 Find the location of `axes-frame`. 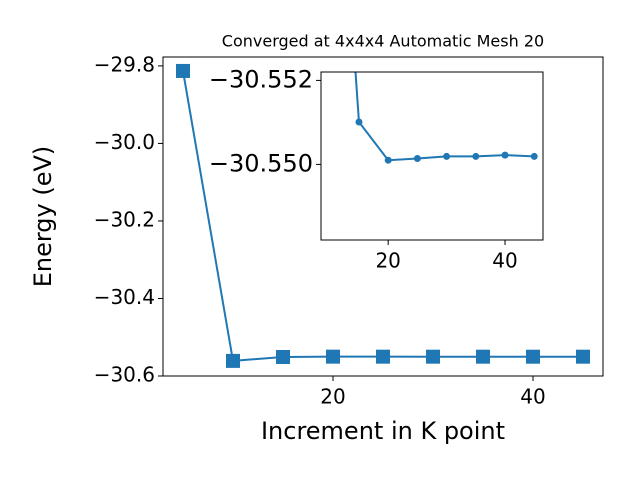

axes-frame is located at coordinates (432, 156).